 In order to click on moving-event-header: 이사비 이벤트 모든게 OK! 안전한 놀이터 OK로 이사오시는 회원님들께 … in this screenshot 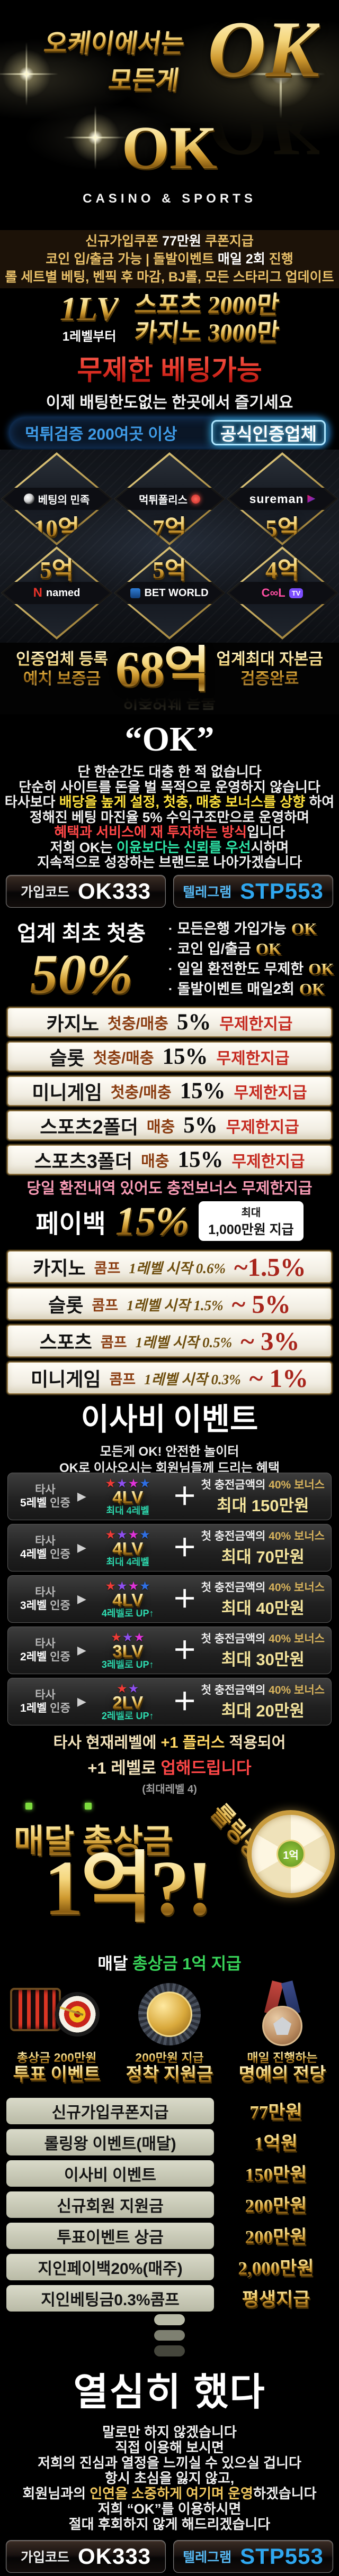, I will do `click(169, 1437)`.